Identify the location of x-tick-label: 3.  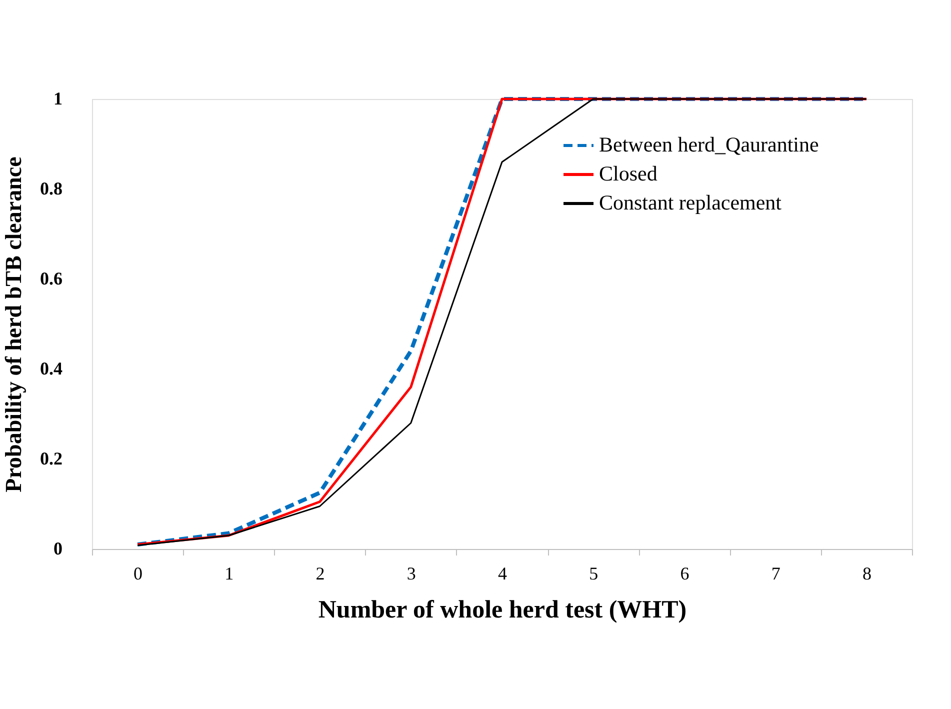
(411, 574).